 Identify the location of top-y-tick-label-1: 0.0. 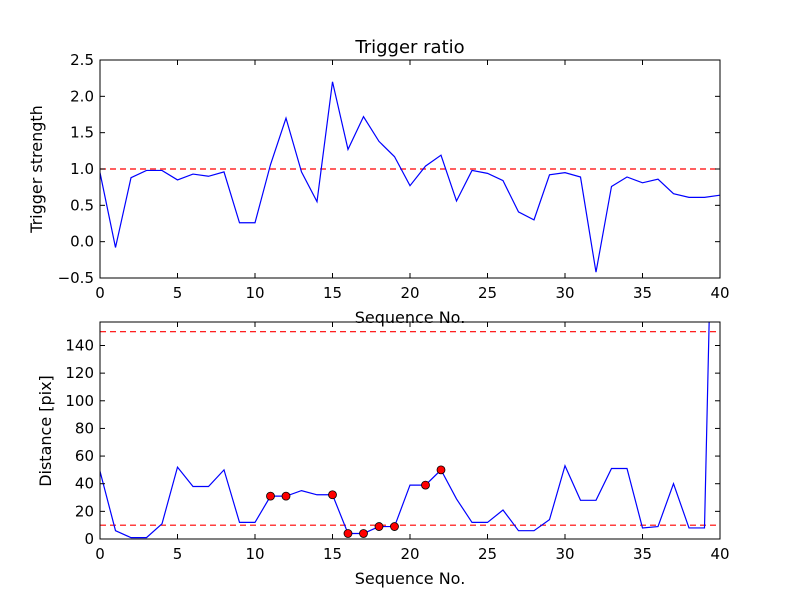
(82, 242).